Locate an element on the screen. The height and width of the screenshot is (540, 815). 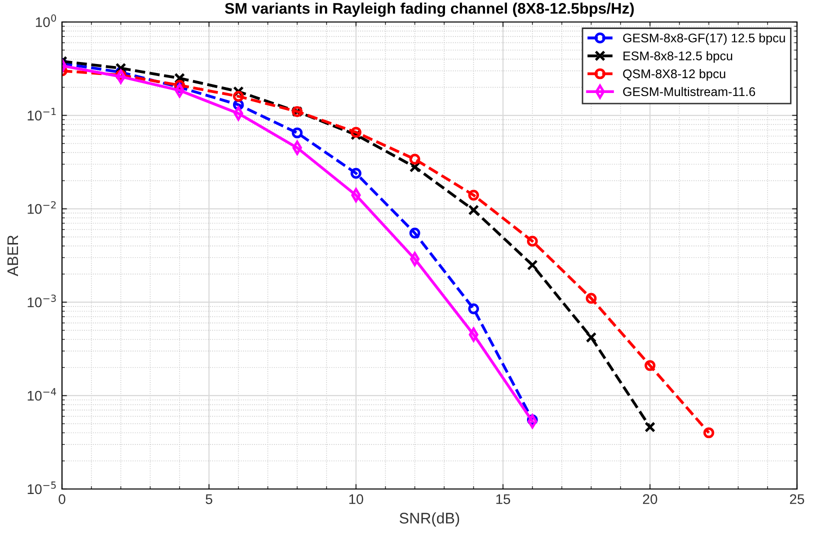
y-tick-label: 10$^{−4}$ is located at coordinates (42, 394).